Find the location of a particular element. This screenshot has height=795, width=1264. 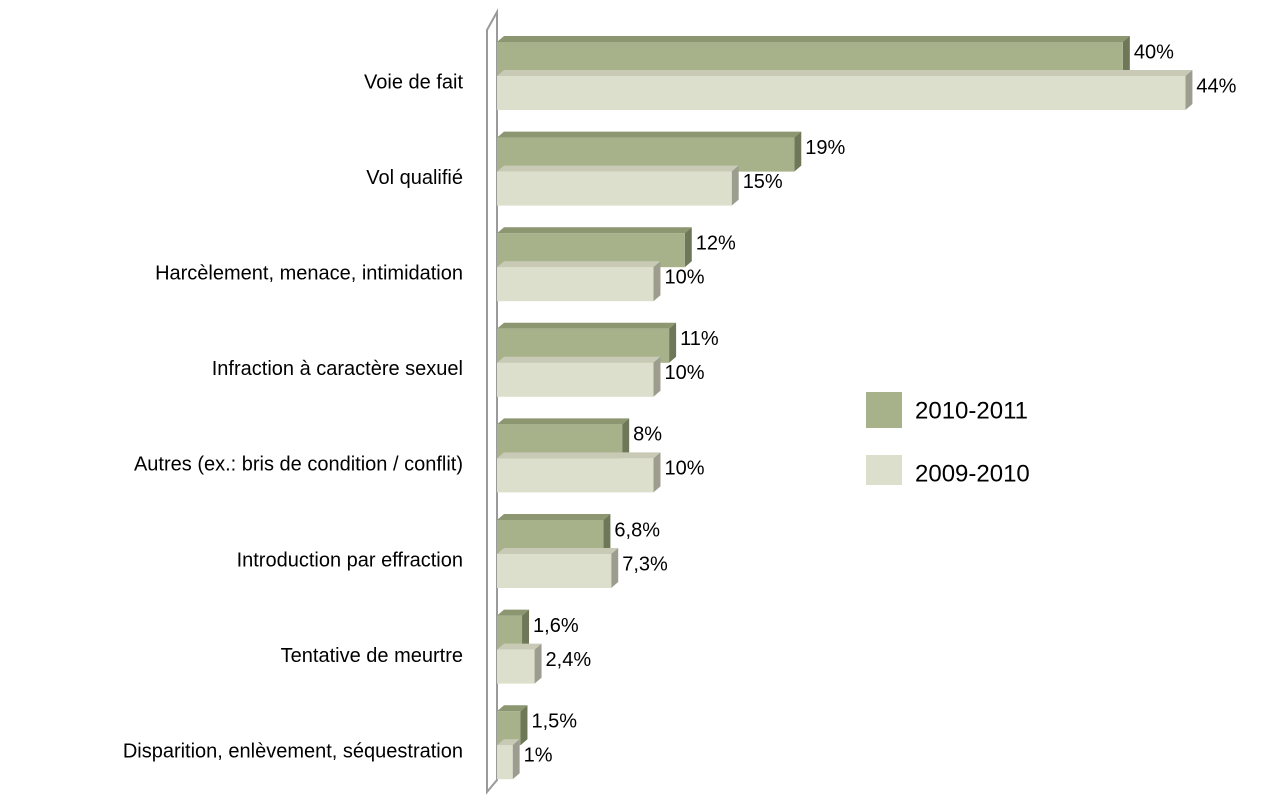

value-label: 1% is located at coordinates (538, 755).